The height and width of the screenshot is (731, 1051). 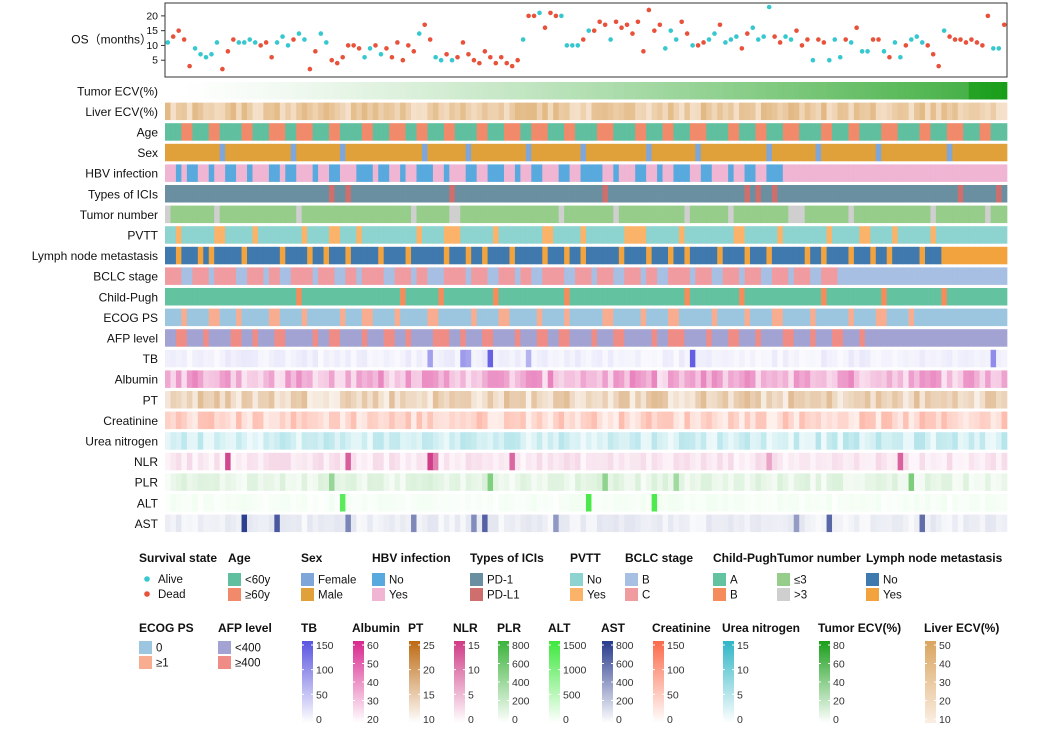 I want to click on legend-swatch, so click(x=783, y=594).